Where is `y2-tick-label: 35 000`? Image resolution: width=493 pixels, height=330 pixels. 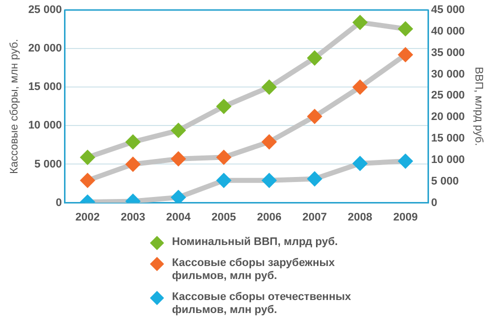
y2-tick-label: 35 000 is located at coordinates (448, 52).